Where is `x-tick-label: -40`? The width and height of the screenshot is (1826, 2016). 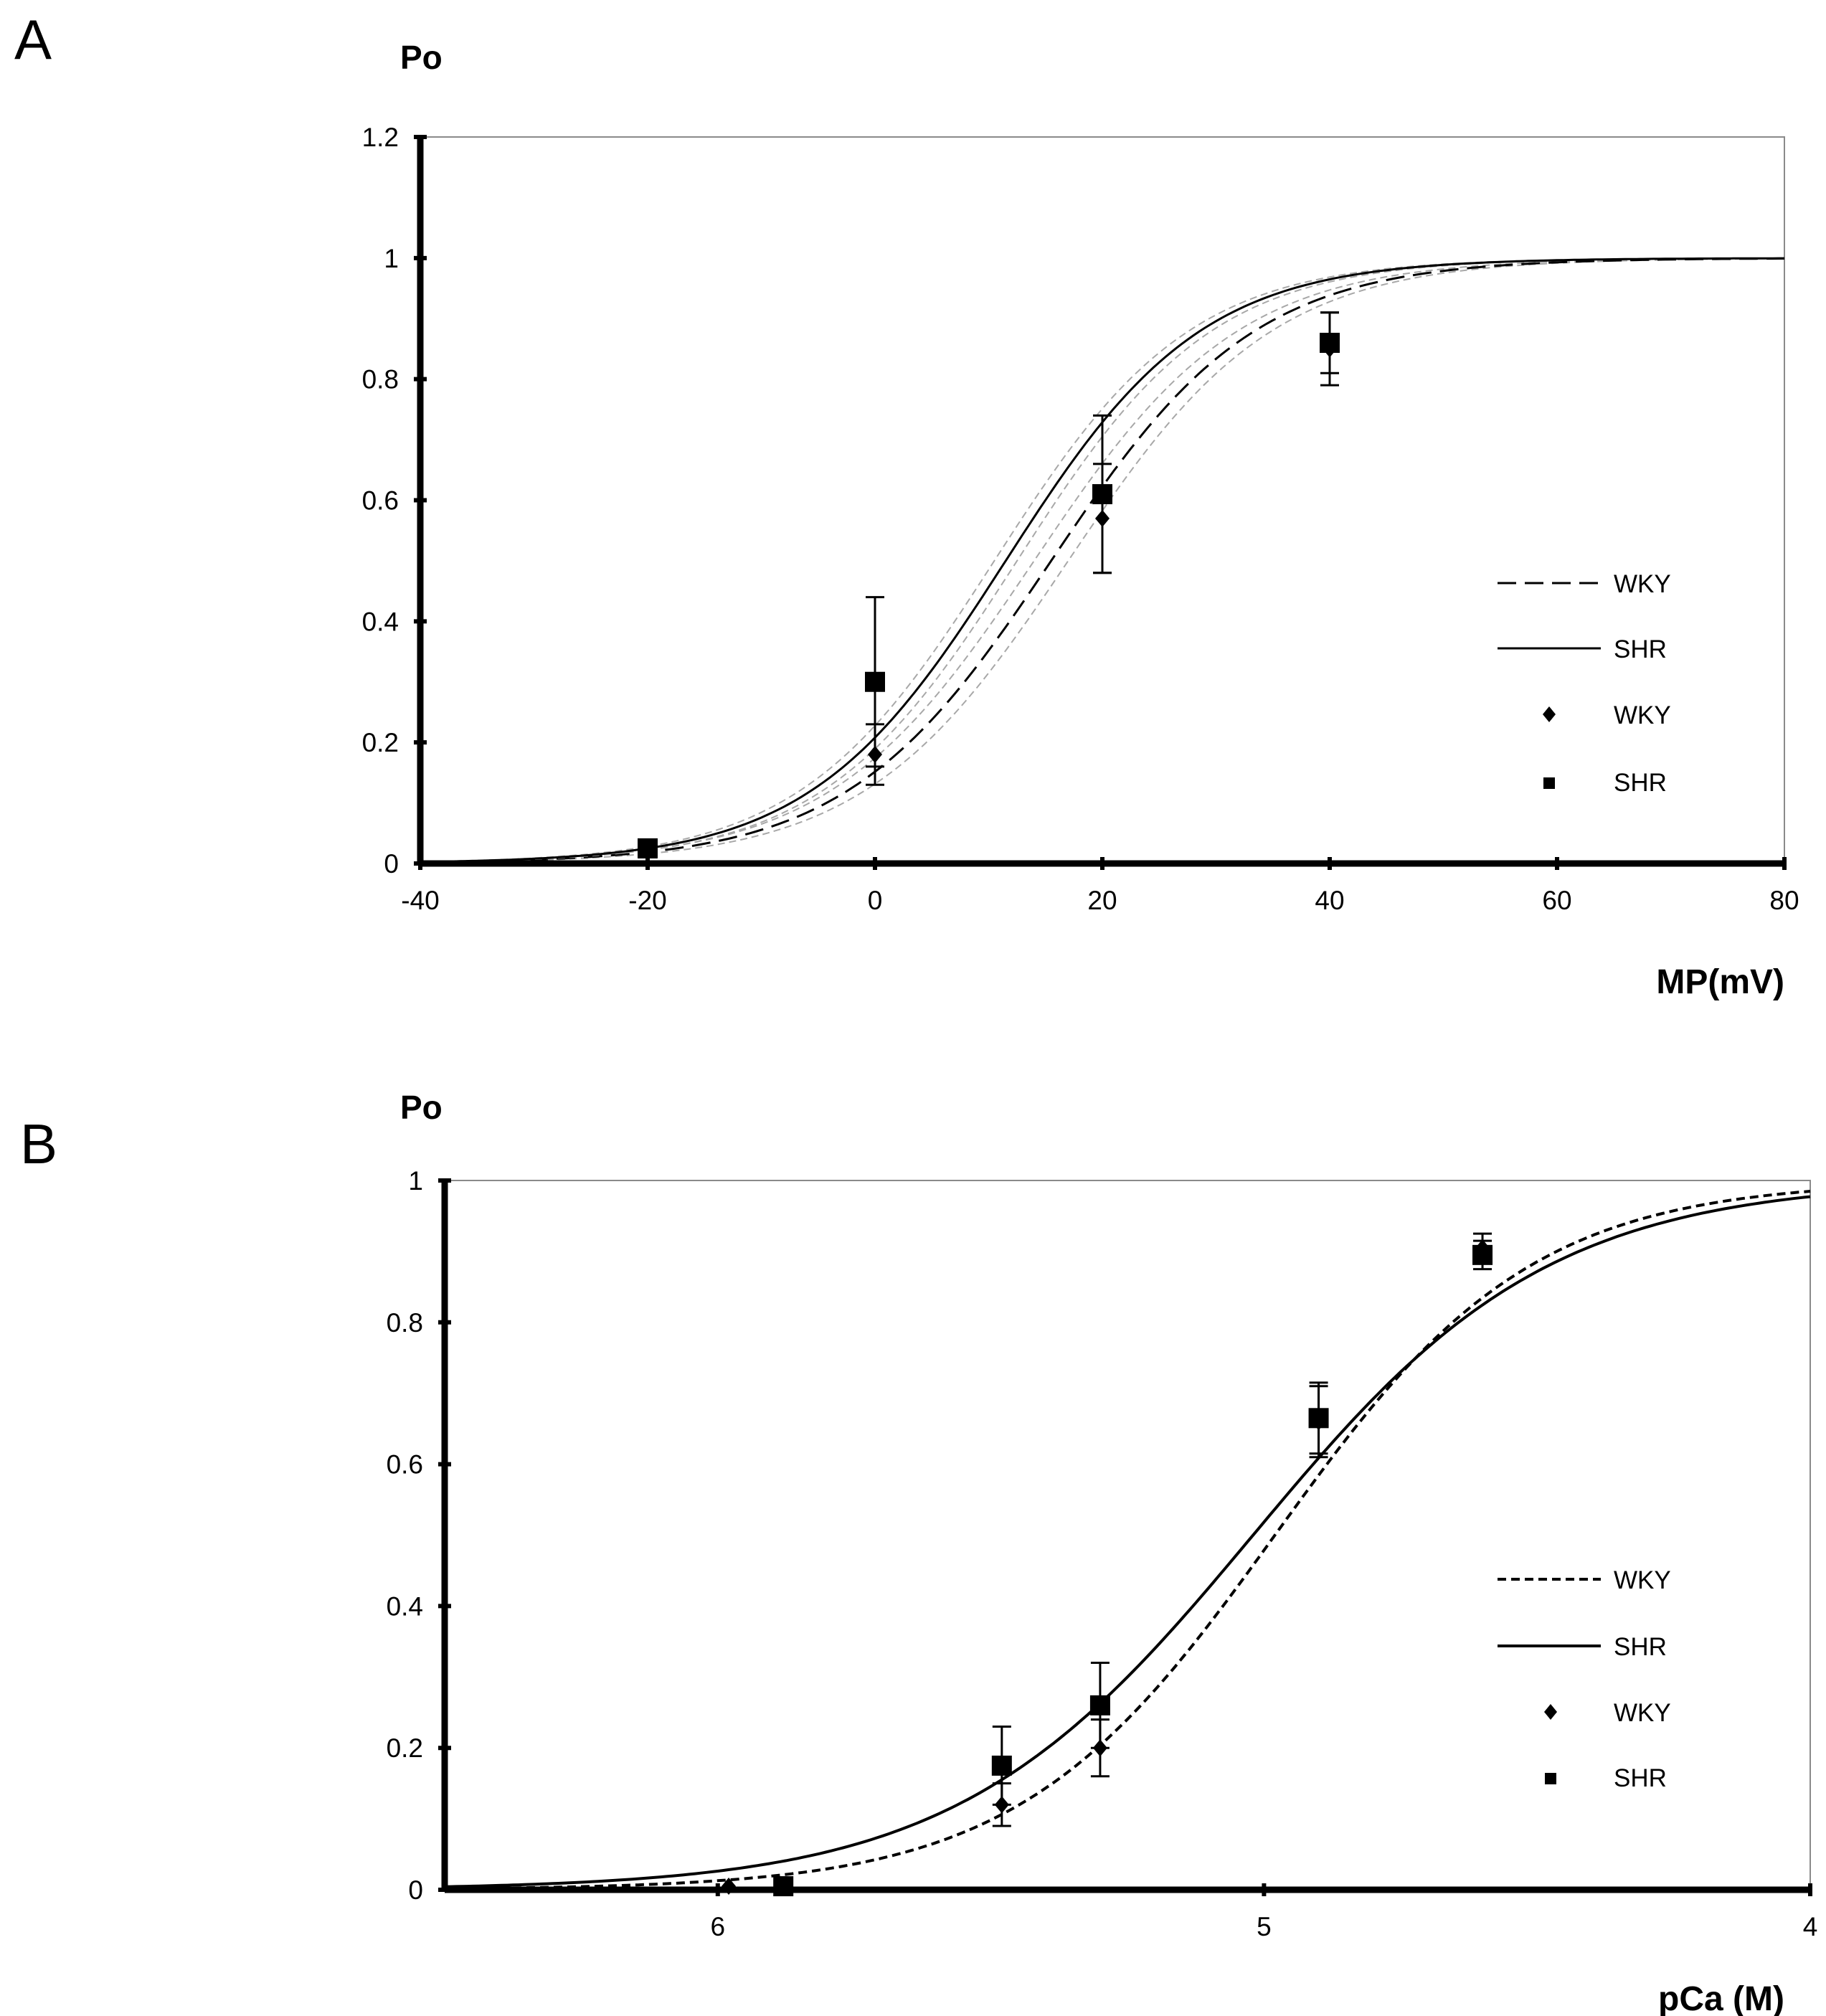
x-tick-label: -40 is located at coordinates (420, 900).